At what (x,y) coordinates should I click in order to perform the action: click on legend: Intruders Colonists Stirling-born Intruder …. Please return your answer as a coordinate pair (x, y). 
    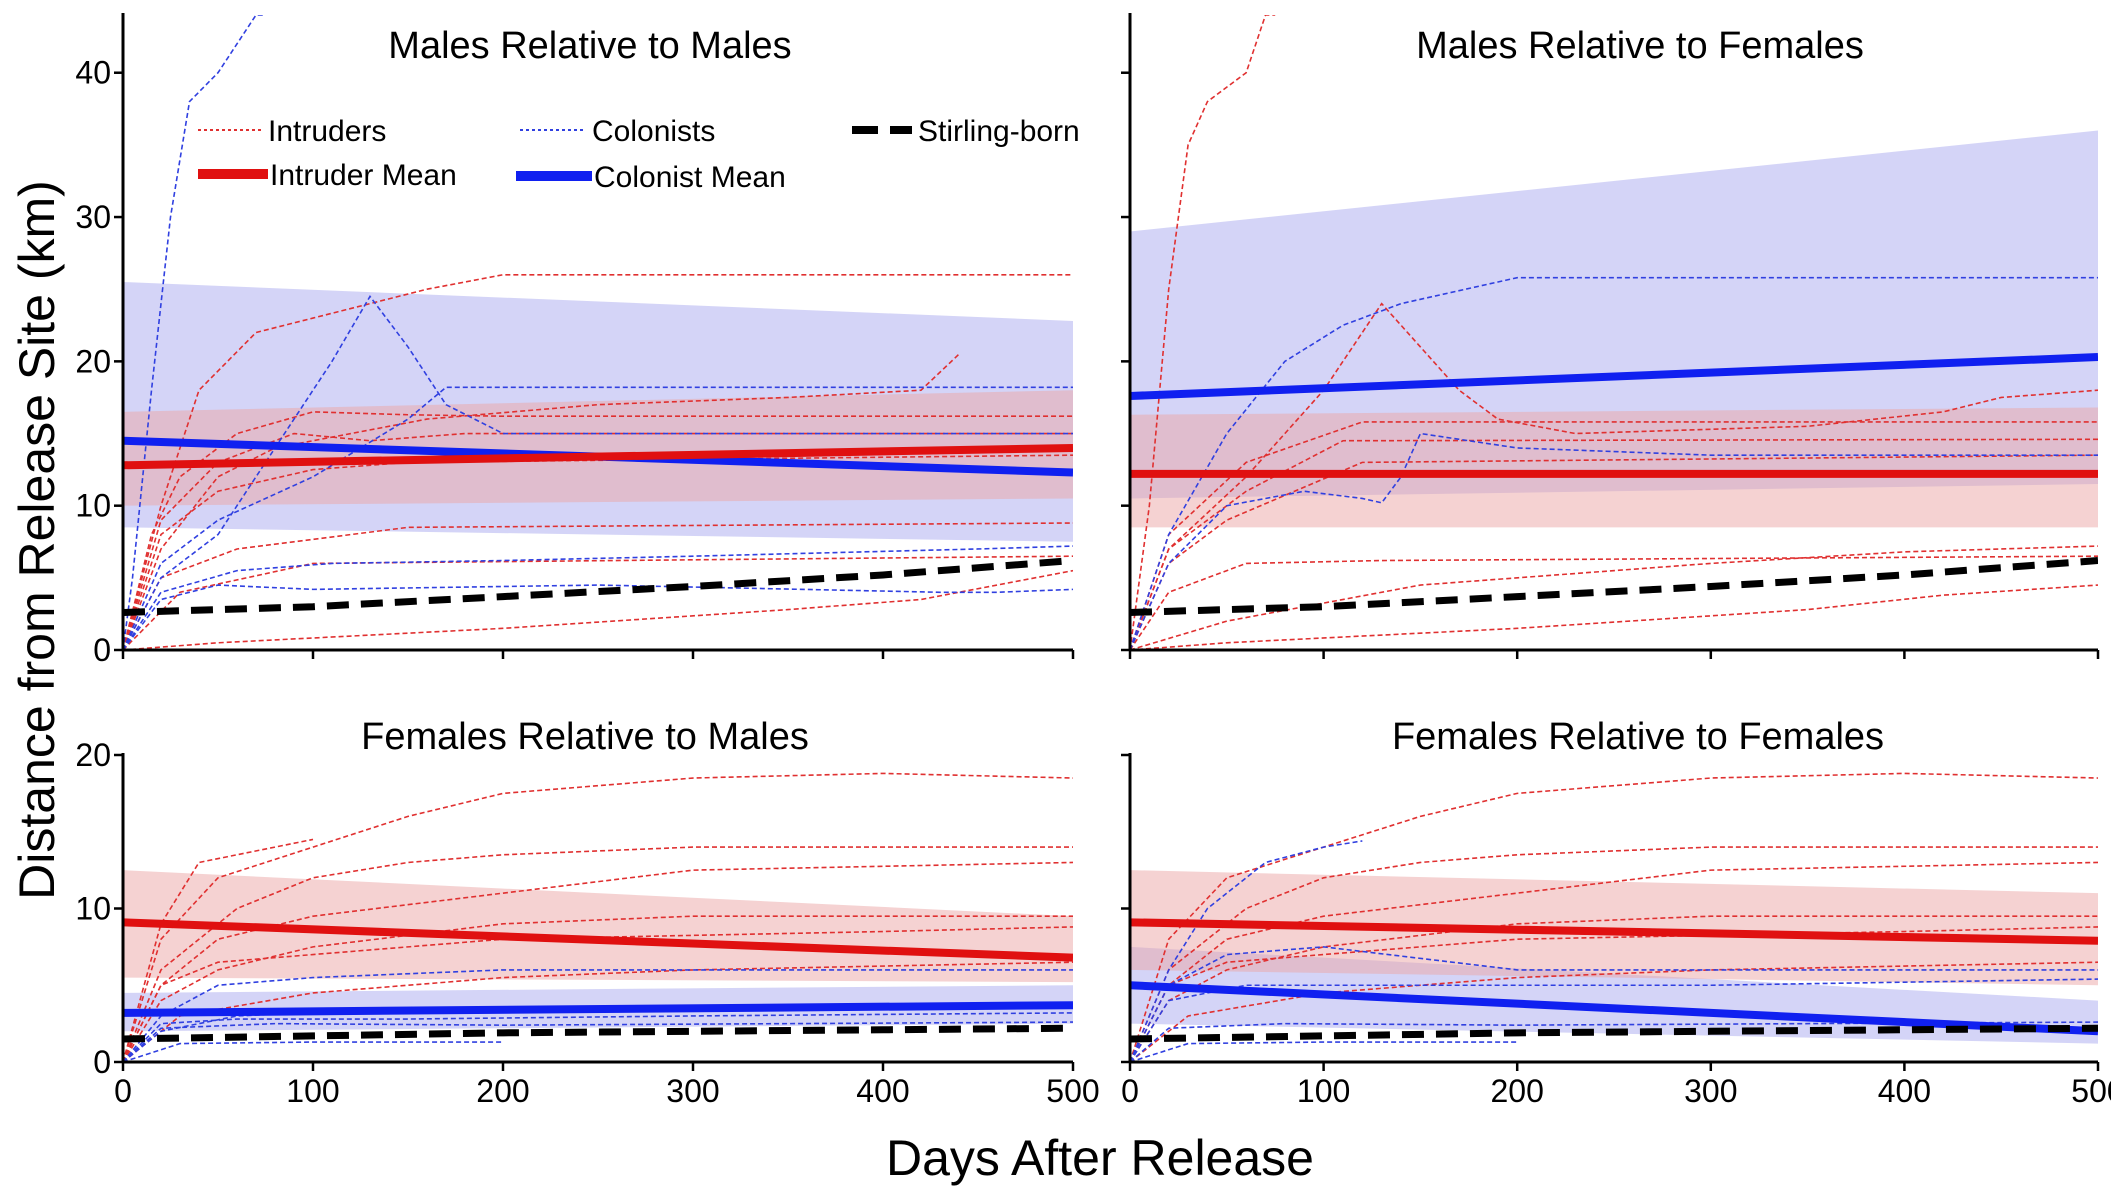
    Looking at the image, I should click on (639, 154).